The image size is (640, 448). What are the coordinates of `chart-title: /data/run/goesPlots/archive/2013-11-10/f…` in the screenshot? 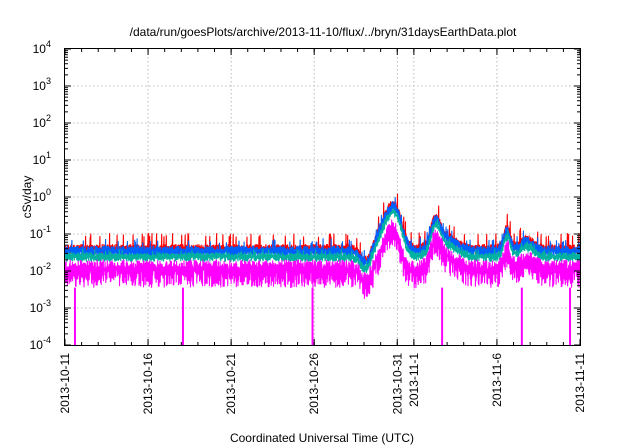 It's located at (323, 32).